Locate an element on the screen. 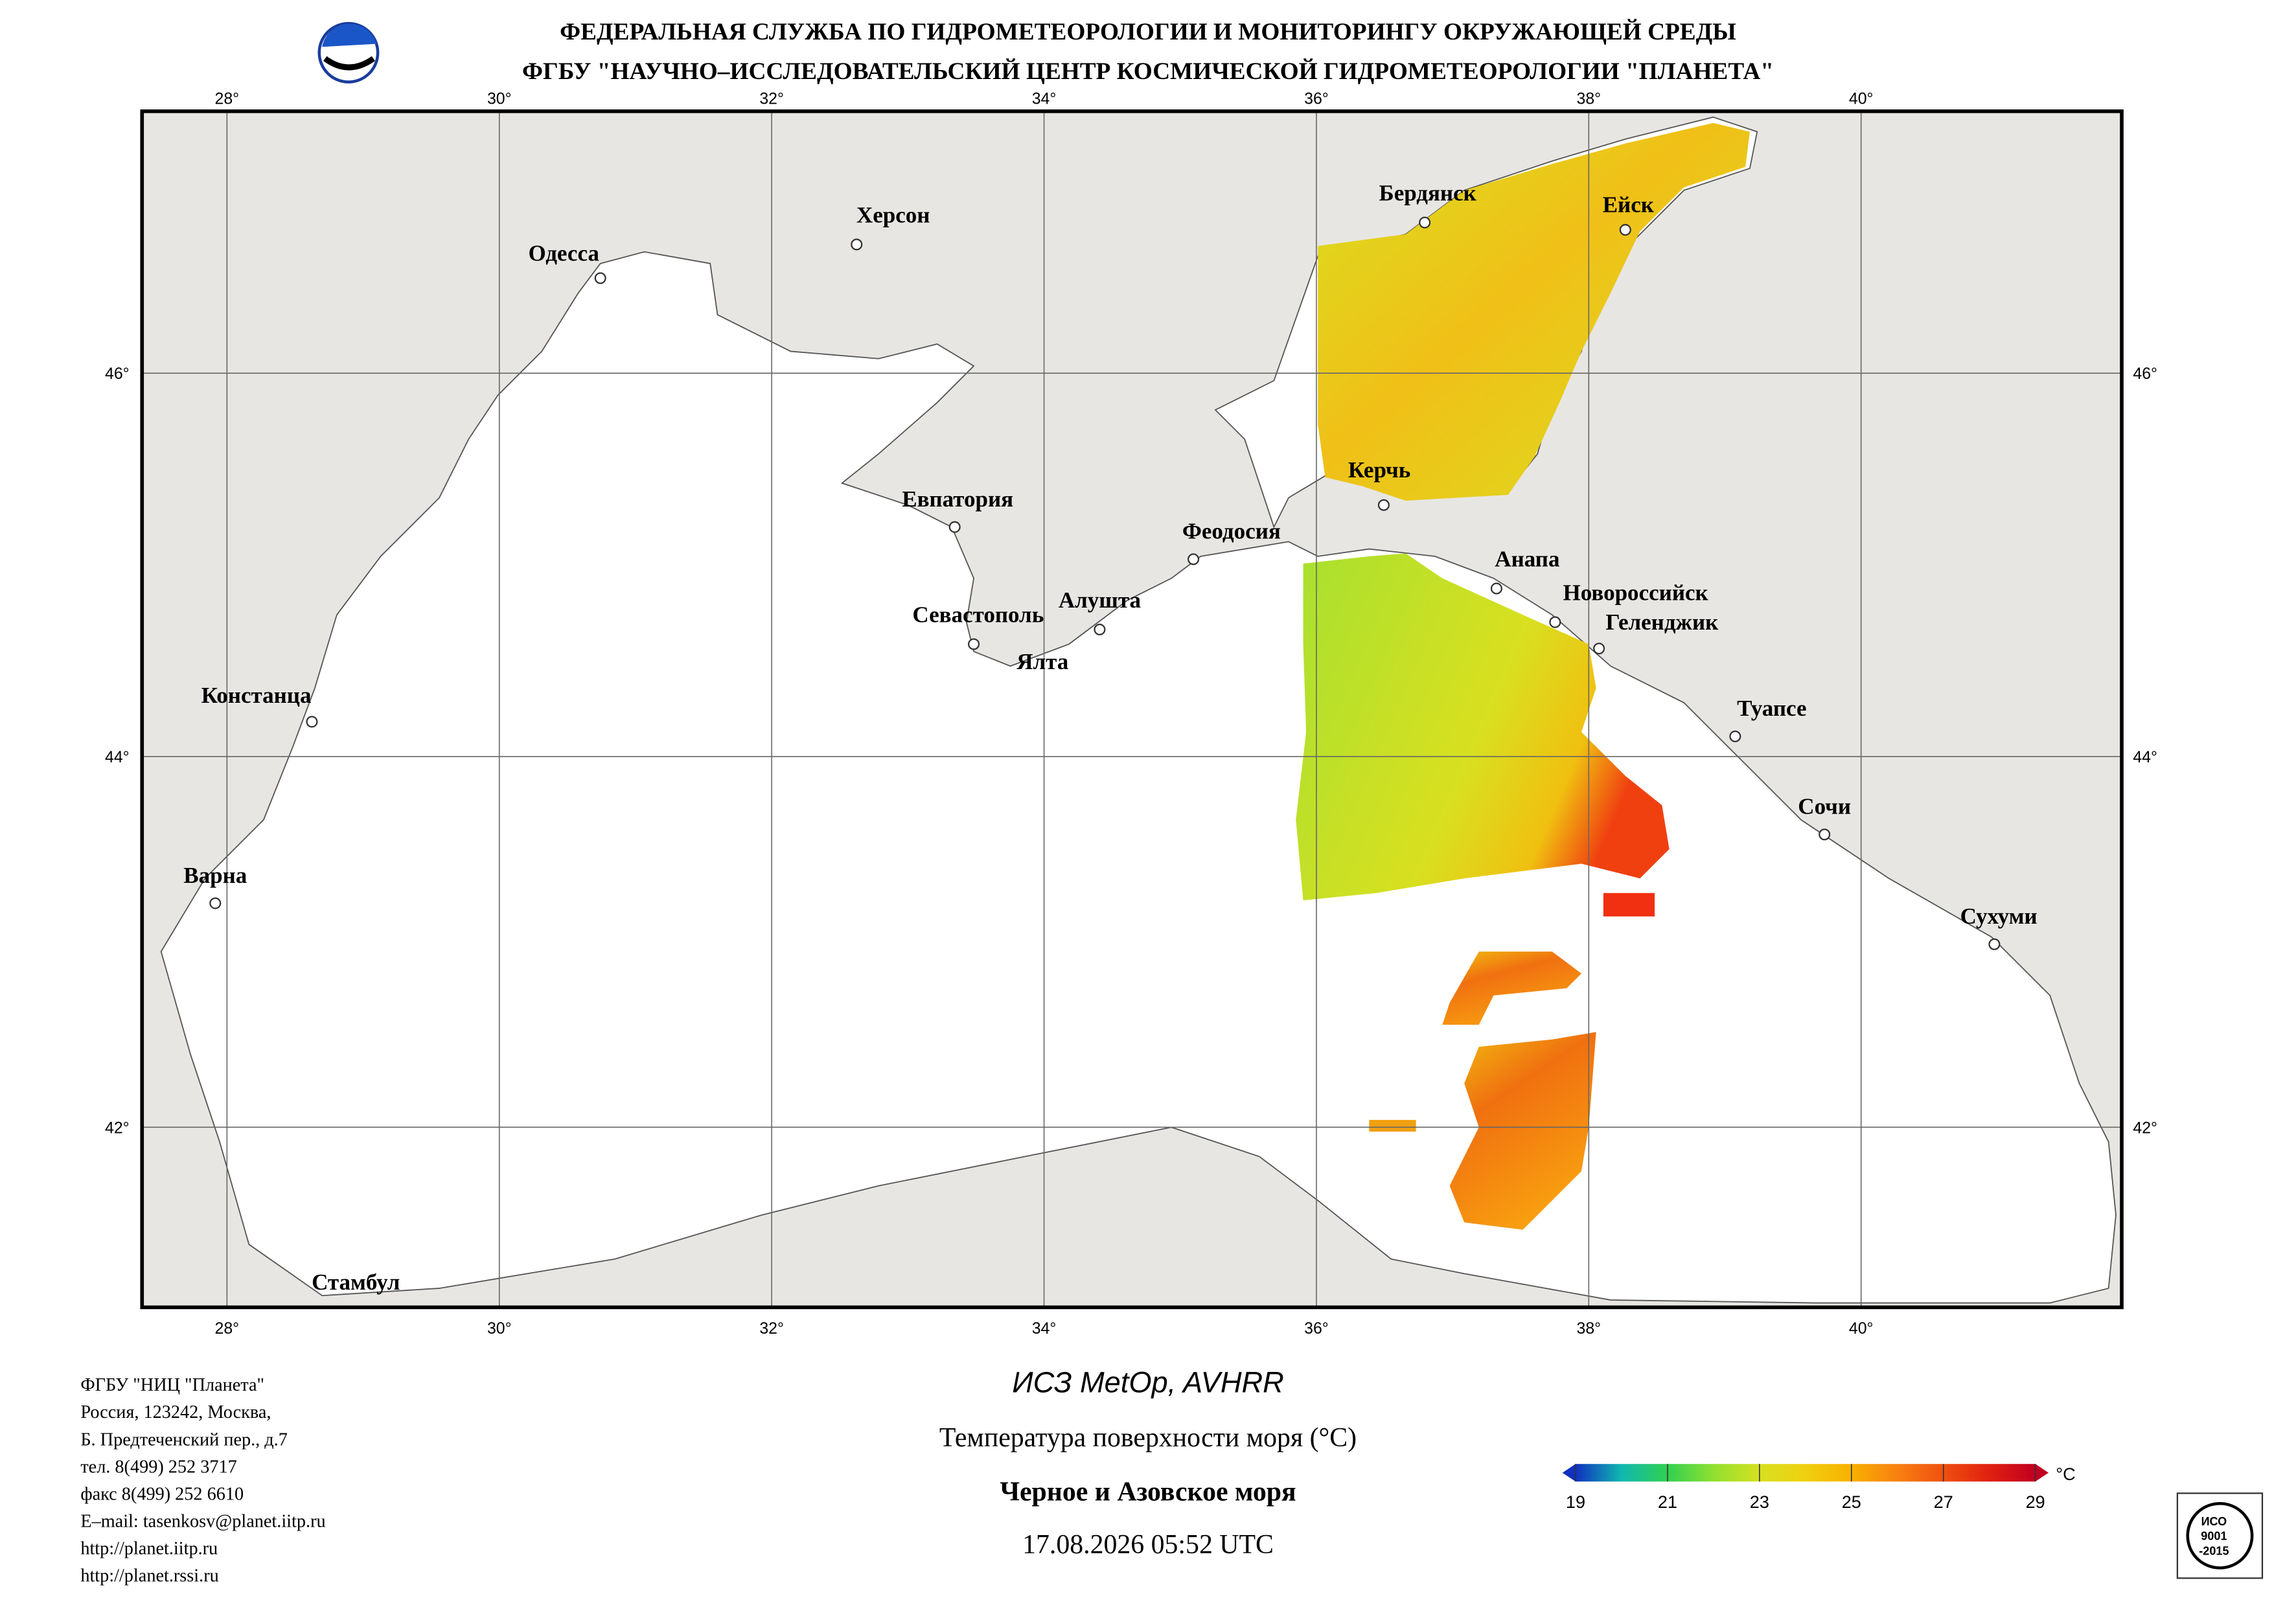 Image resolution: width=2296 pixels, height=1607 pixels. lon-label-top: 34° is located at coordinates (1044, 98).